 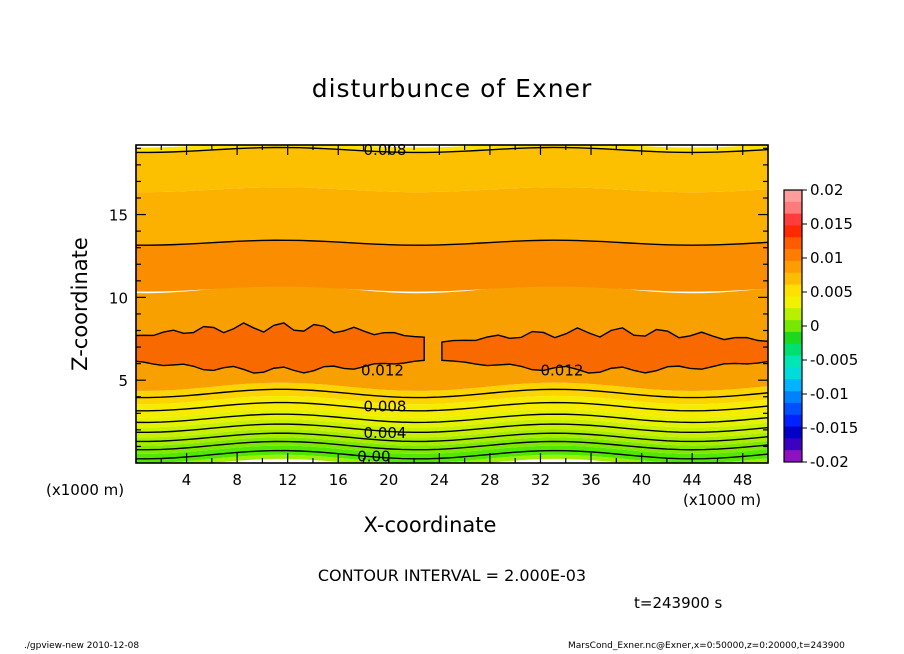 What do you see at coordinates (540, 480) in the screenshot?
I see `x-tick-label: 32` at bounding box center [540, 480].